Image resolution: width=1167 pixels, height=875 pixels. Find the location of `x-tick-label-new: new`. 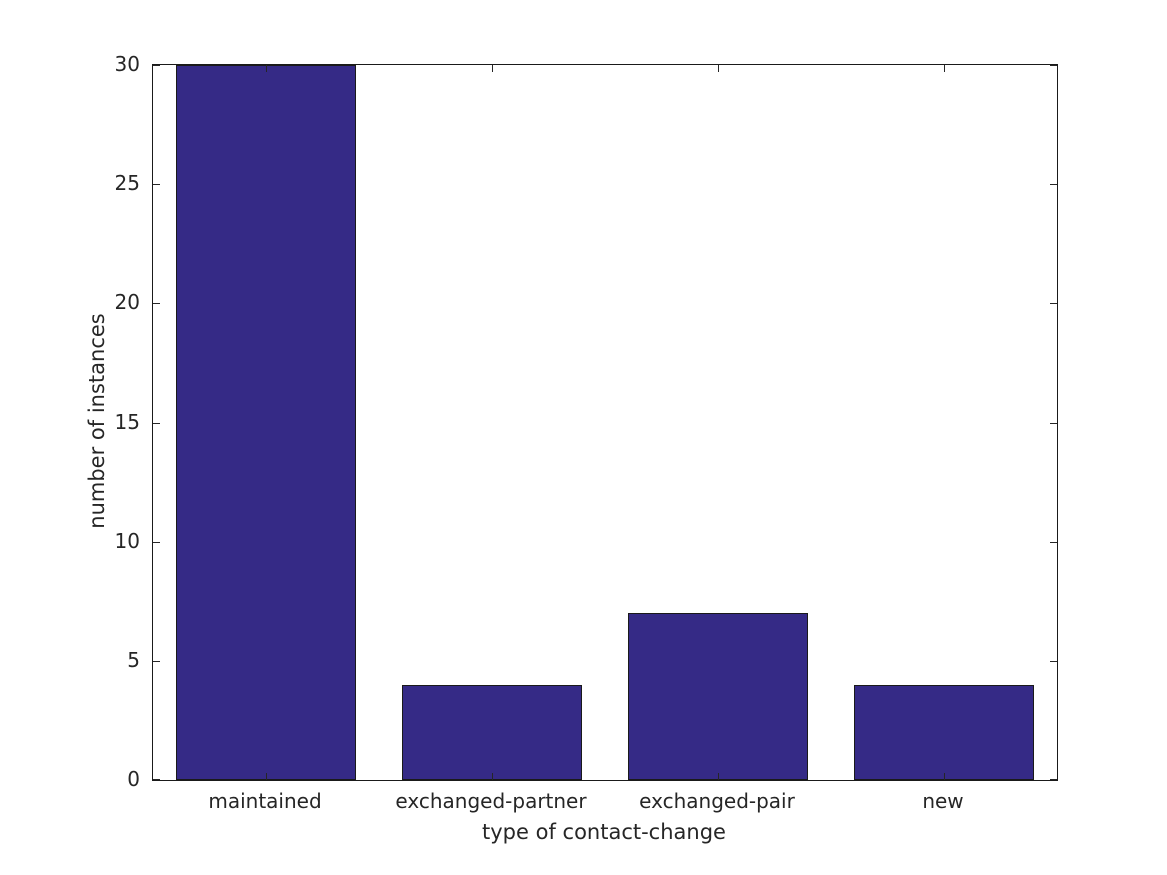

x-tick-label-new: new is located at coordinates (943, 801).